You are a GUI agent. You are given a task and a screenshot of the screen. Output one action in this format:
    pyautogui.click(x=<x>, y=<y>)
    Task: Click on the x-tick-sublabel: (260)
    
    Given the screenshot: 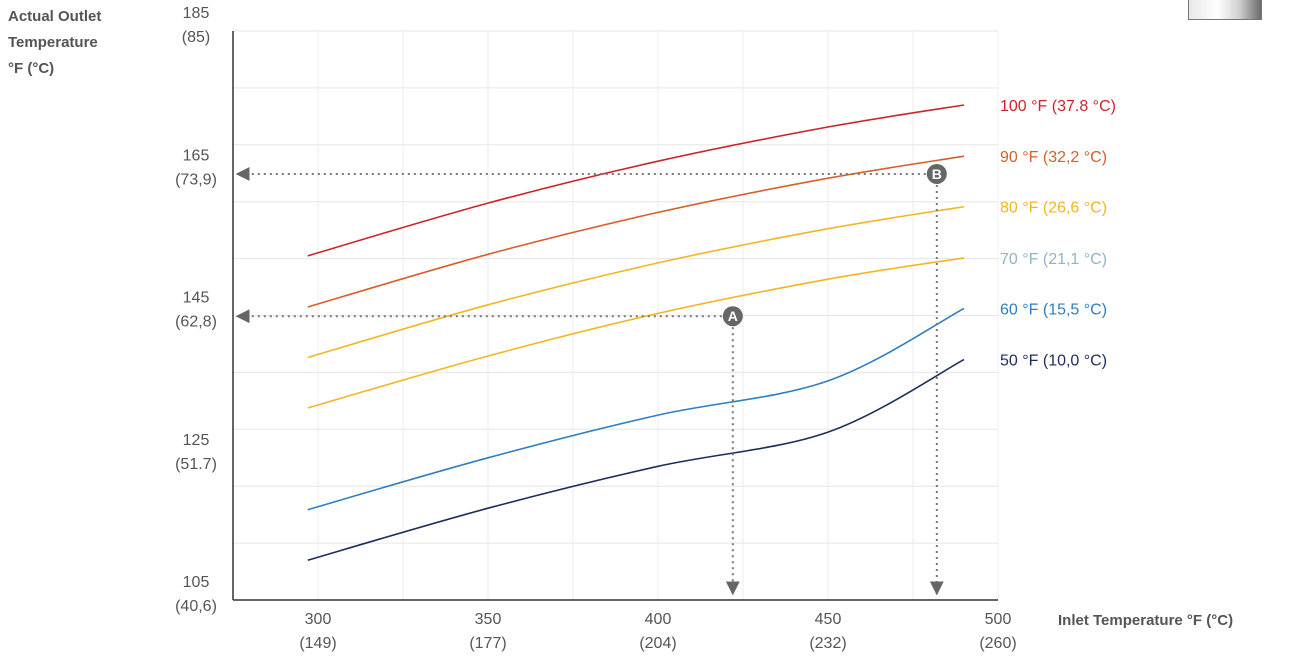 What is the action you would take?
    pyautogui.click(x=997, y=643)
    